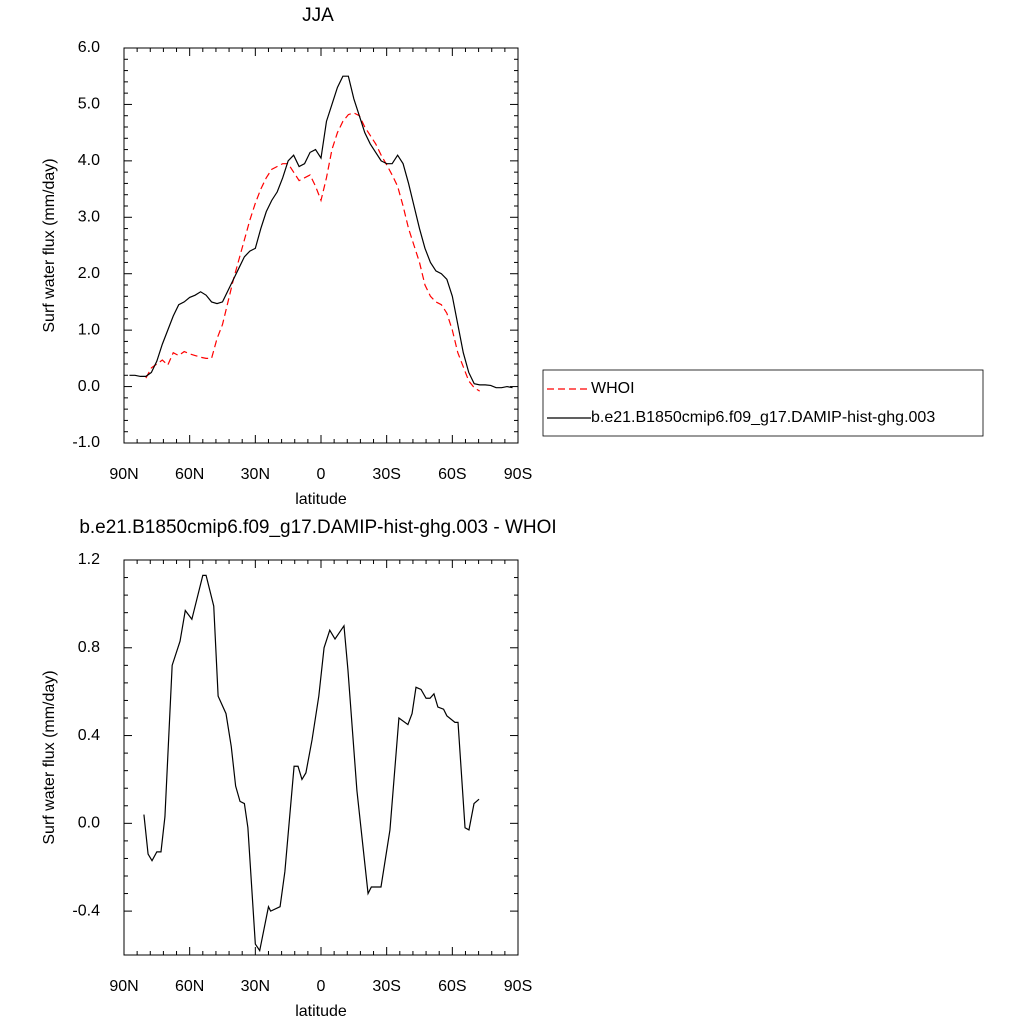 This screenshot has height=1024, width=1024. I want to click on y-tick-label: 1.0, so click(89, 329).